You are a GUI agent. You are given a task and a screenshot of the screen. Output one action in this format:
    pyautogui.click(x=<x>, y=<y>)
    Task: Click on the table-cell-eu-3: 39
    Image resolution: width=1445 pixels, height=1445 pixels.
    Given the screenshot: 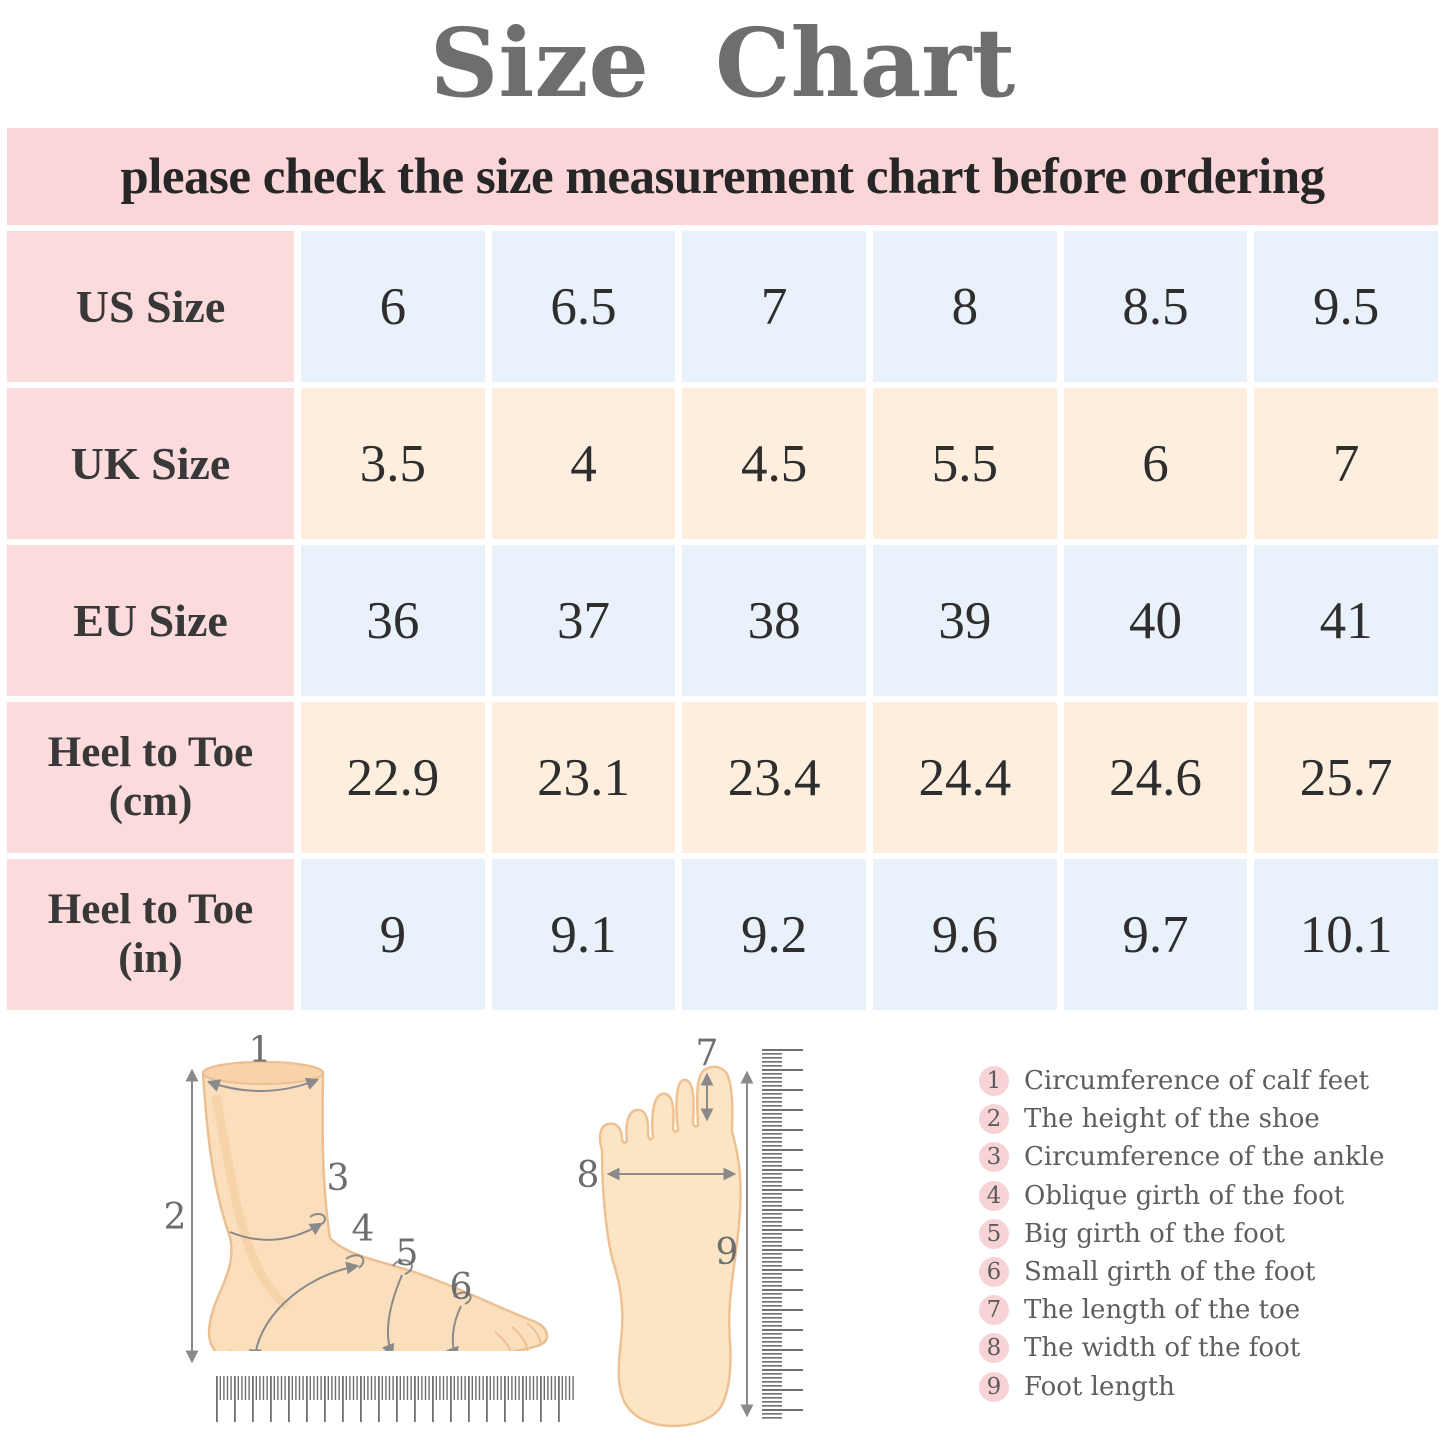 What is the action you would take?
    pyautogui.click(x=965, y=620)
    